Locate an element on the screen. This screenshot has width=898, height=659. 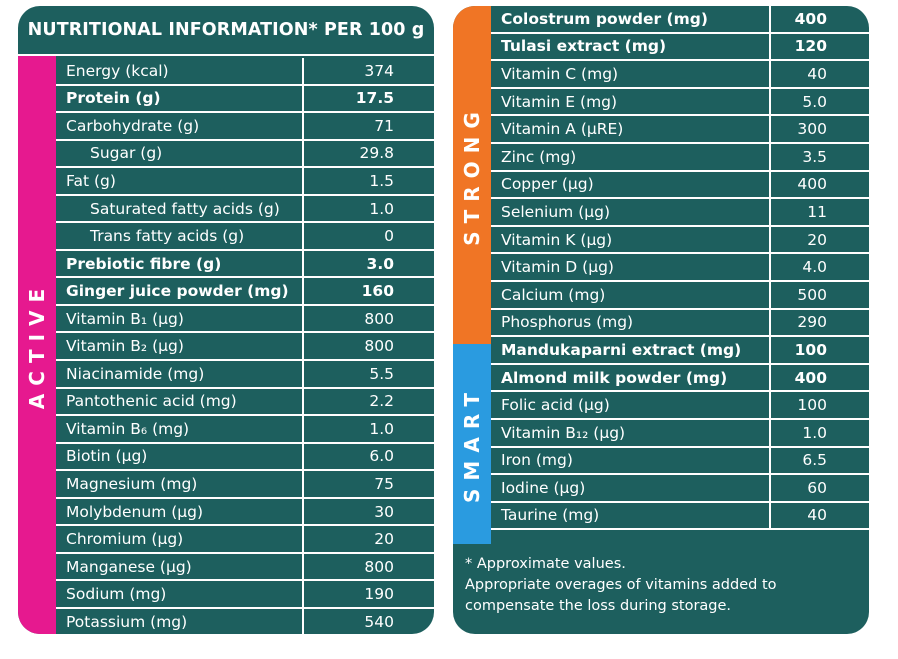
nutrient-name: Vitamin D (μg) is located at coordinates (631, 267).